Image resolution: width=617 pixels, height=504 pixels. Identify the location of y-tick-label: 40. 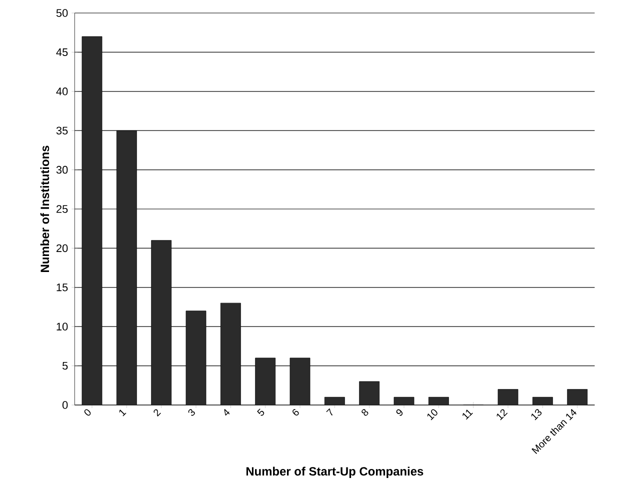
(62, 92).